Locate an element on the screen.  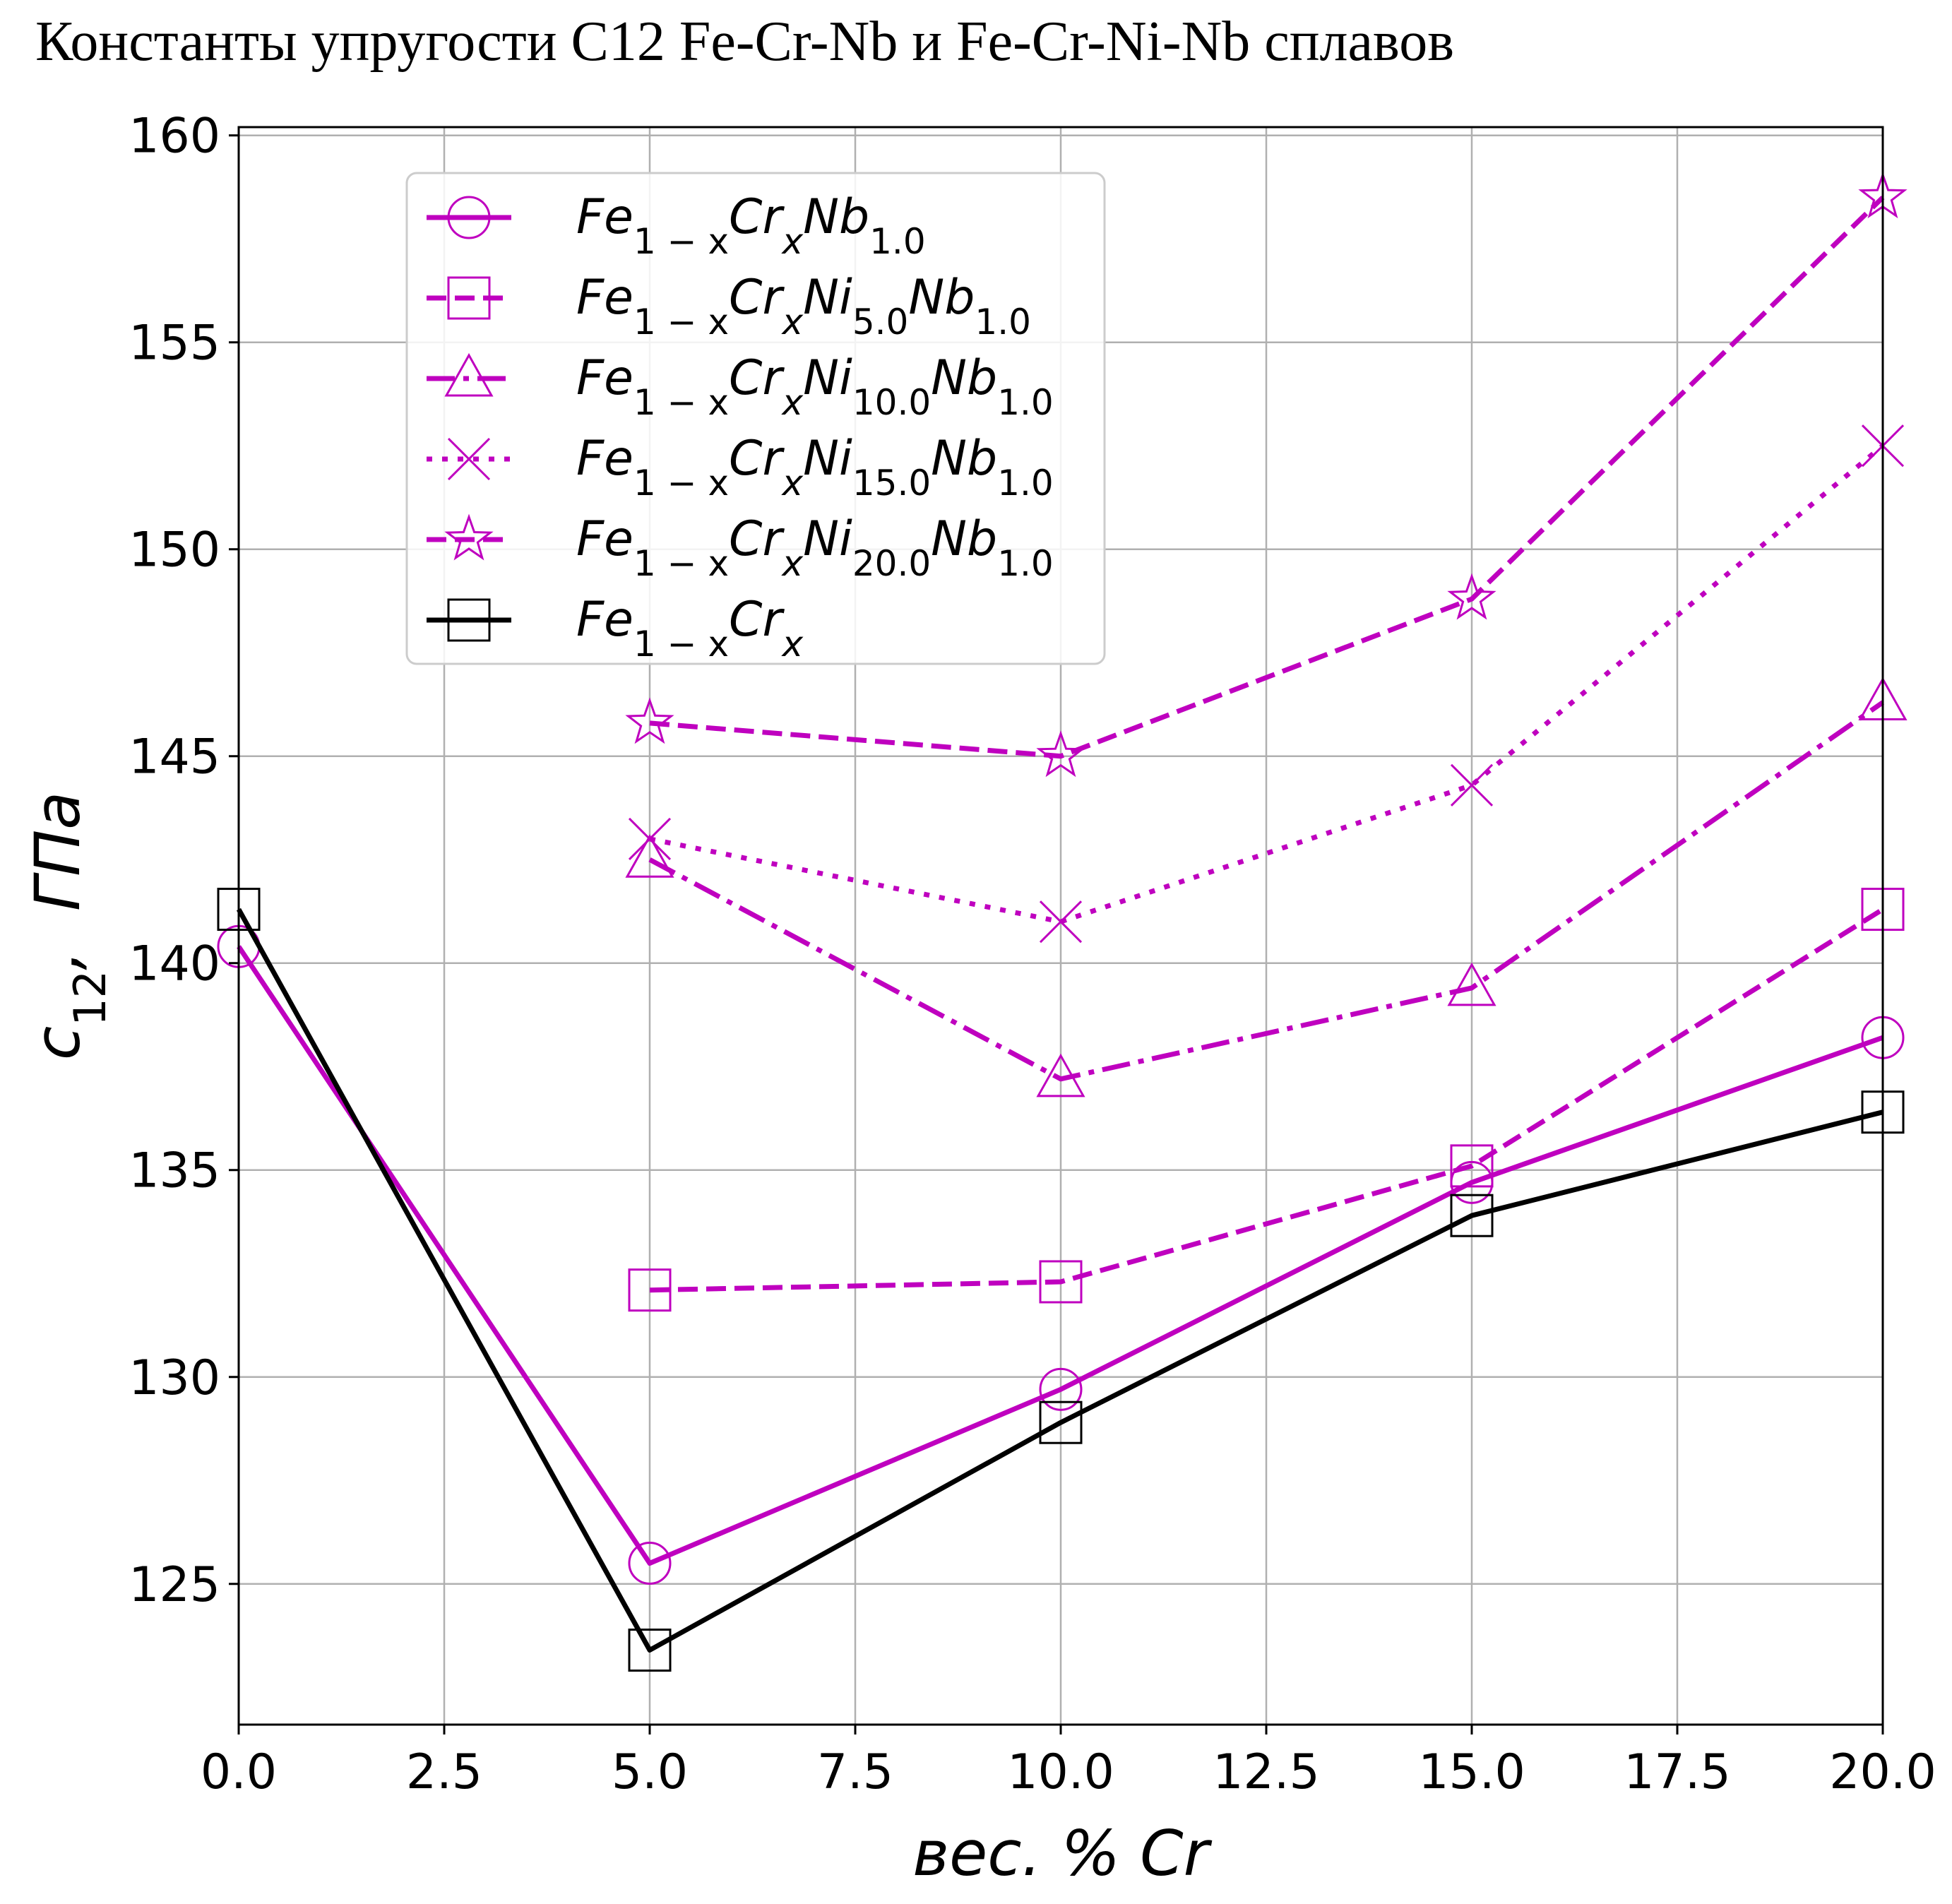
legend-item: Fe1 − xCrxNb1.0 is located at coordinates (676, 225).